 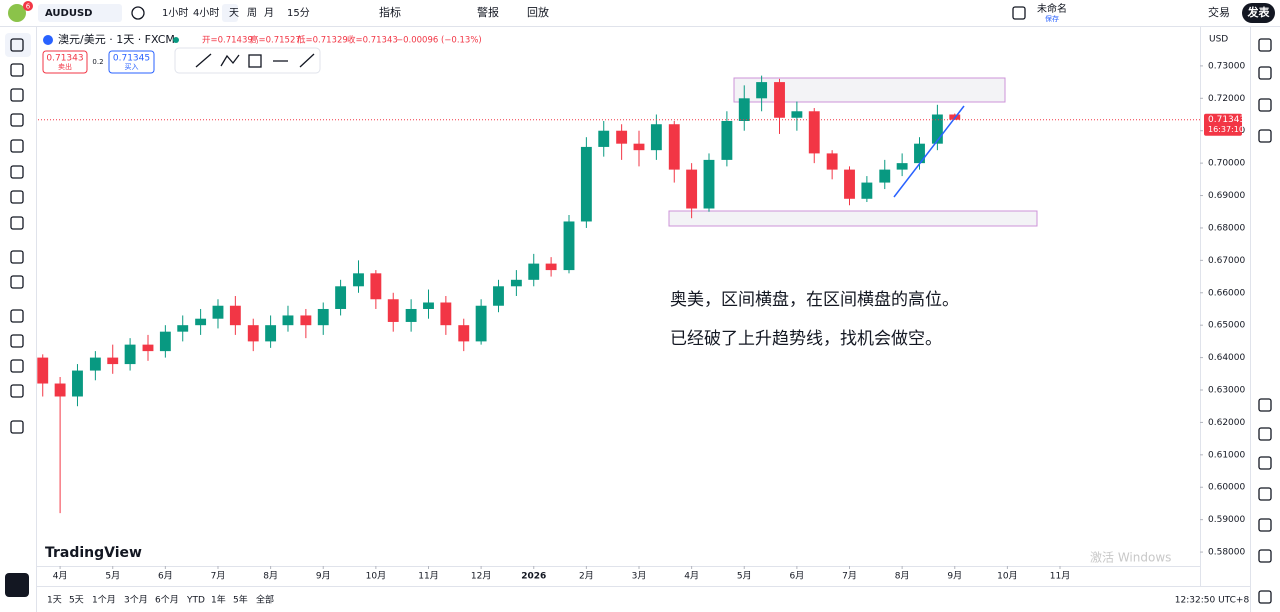 What do you see at coordinates (390, 12) in the screenshot?
I see `indicators: 指标` at bounding box center [390, 12].